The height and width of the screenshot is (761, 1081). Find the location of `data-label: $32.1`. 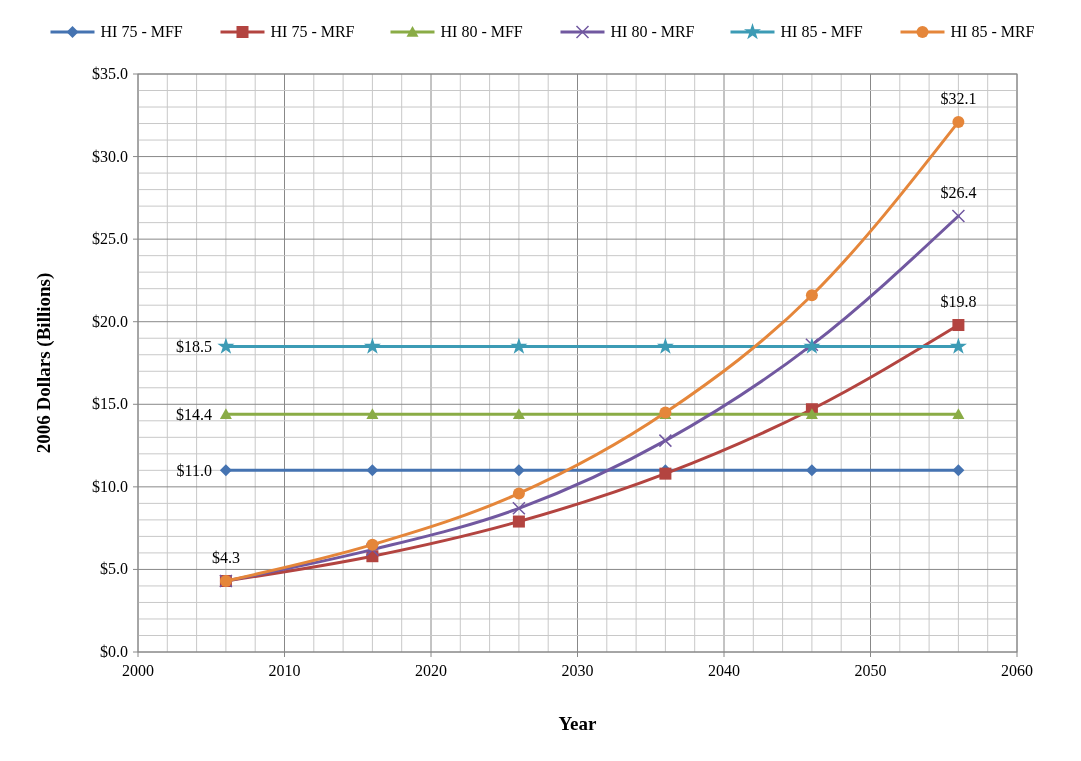

data-label: $32.1 is located at coordinates (958, 98).